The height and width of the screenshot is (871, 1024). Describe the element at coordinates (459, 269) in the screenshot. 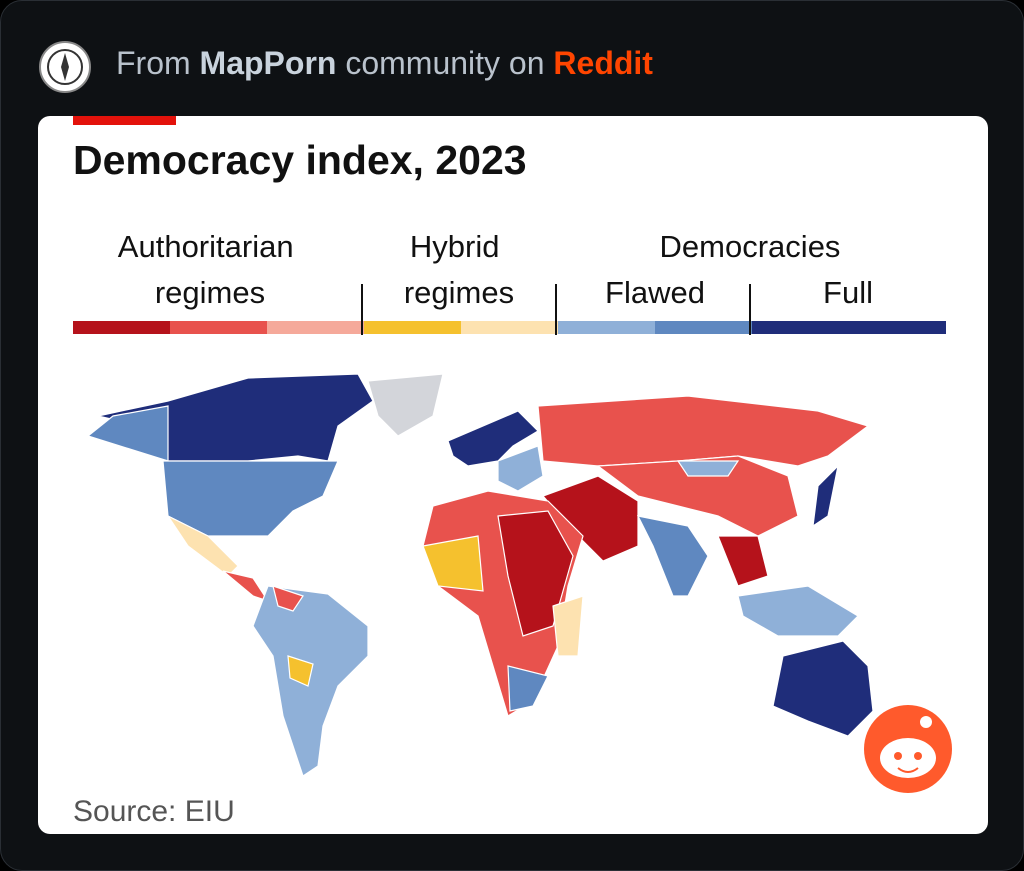

I see `legend-label: Hybrid regimes` at that location.